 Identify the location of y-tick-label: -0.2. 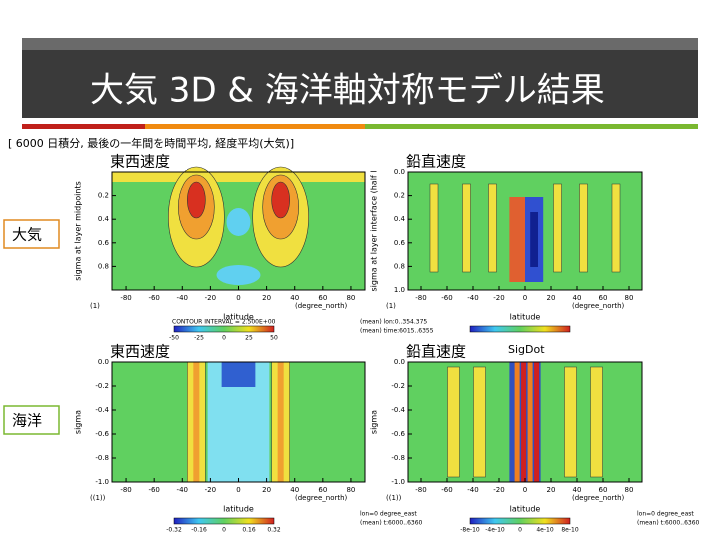
(398, 386).